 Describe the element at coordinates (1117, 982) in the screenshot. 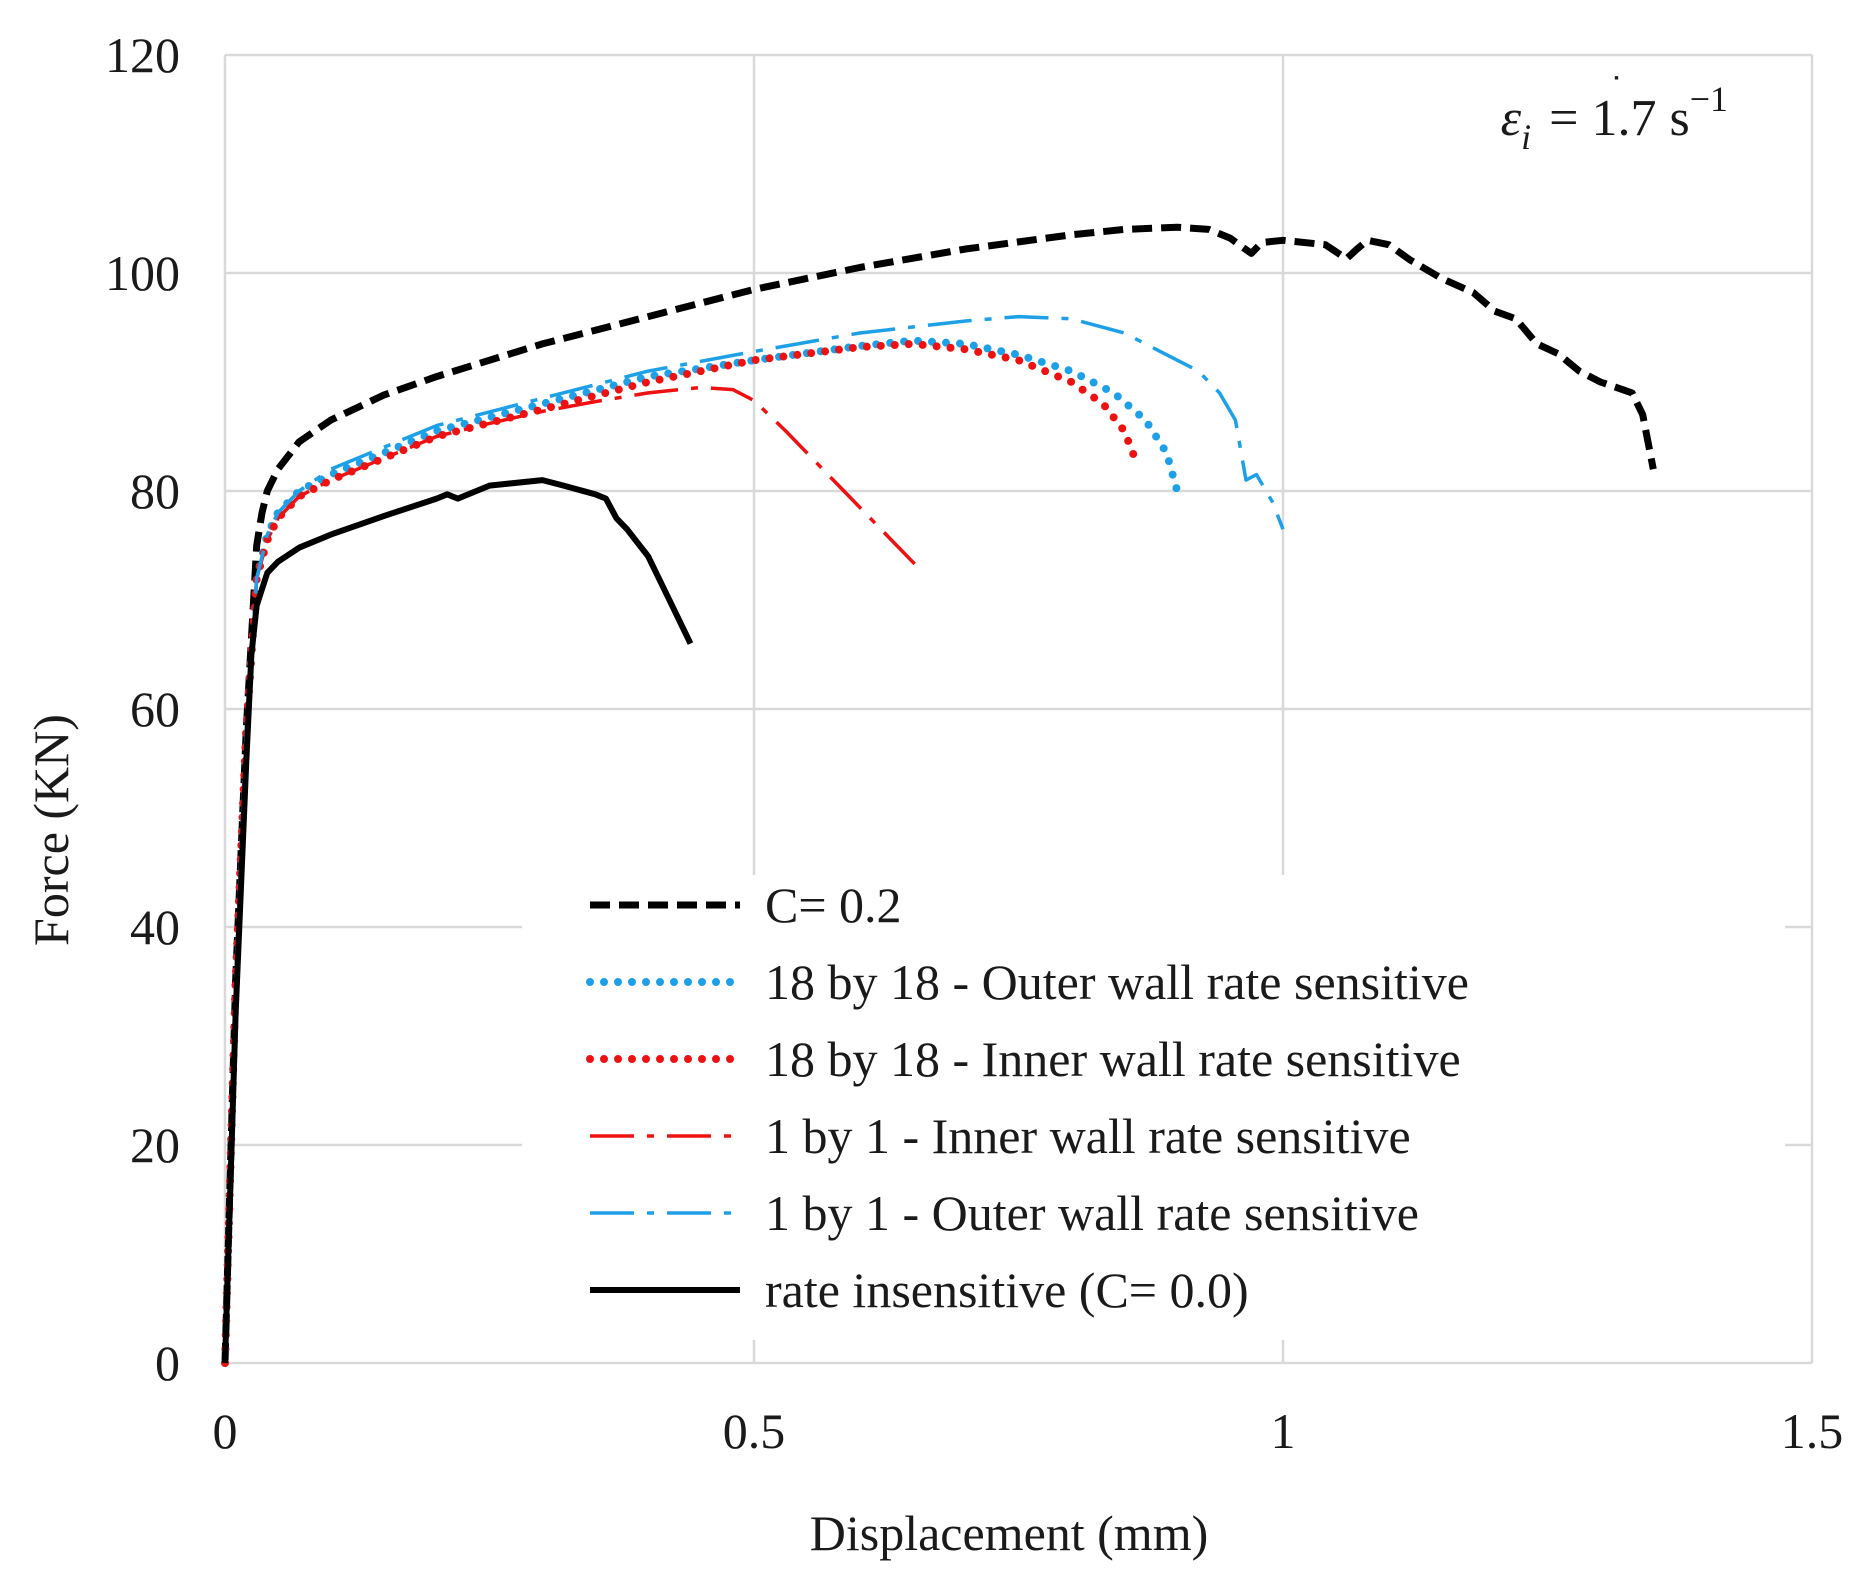

I see `legend-label-1: 18 by 18 - Outer wall rate sensitive` at that location.